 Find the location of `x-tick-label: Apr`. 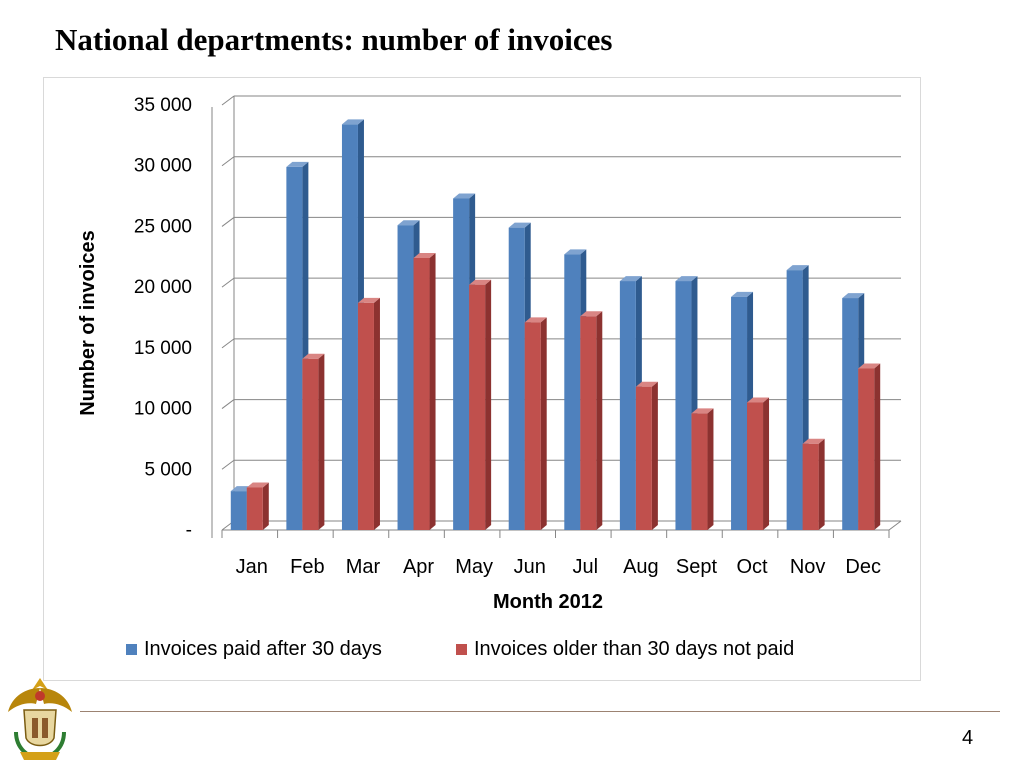

x-tick-label: Apr is located at coordinates (418, 567).